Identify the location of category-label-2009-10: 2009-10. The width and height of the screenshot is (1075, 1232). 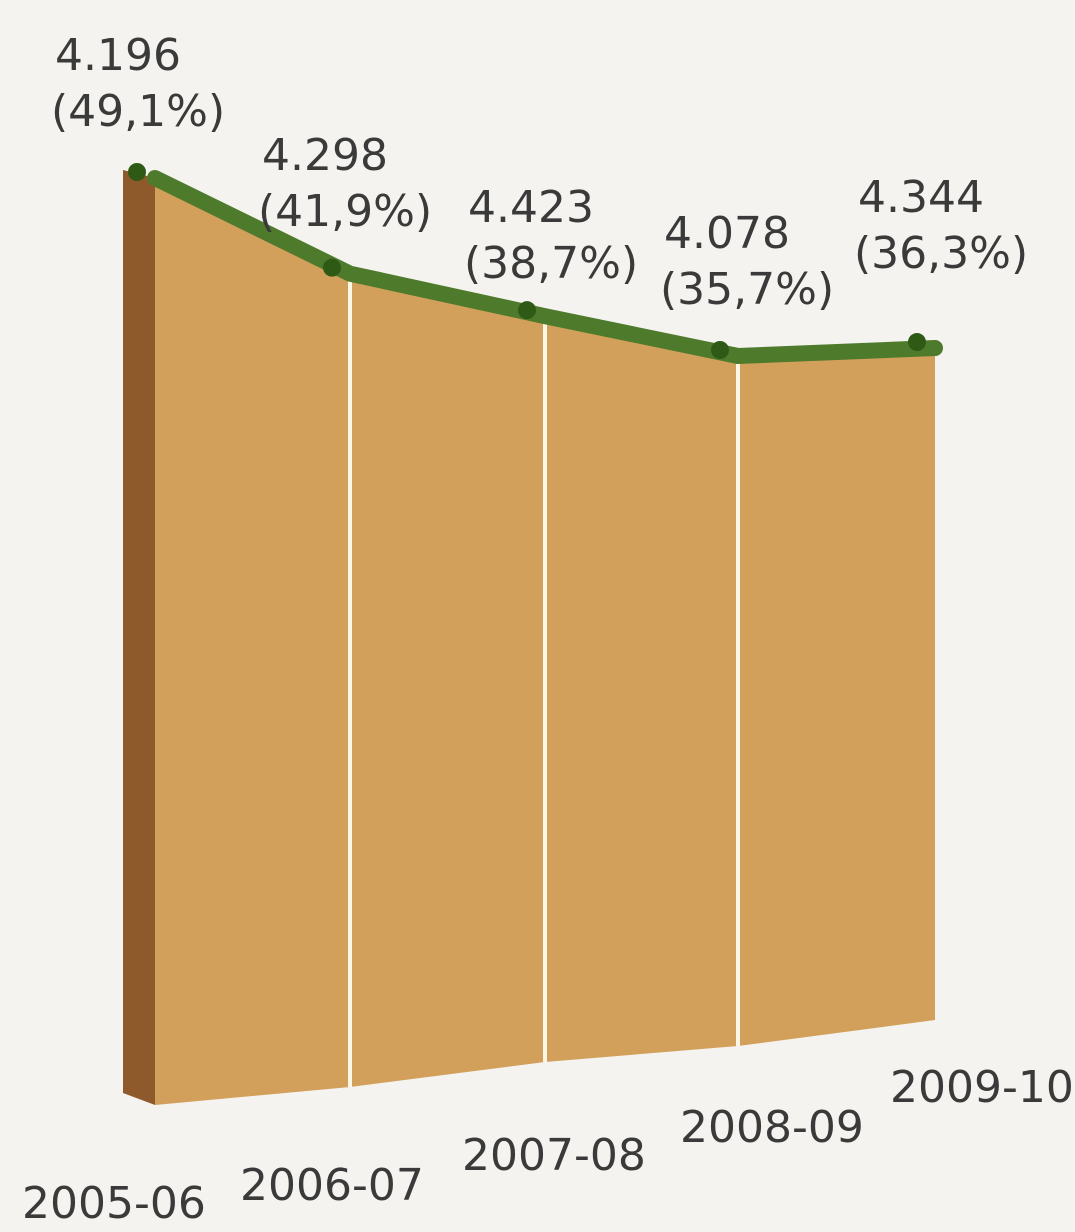
(982, 1087).